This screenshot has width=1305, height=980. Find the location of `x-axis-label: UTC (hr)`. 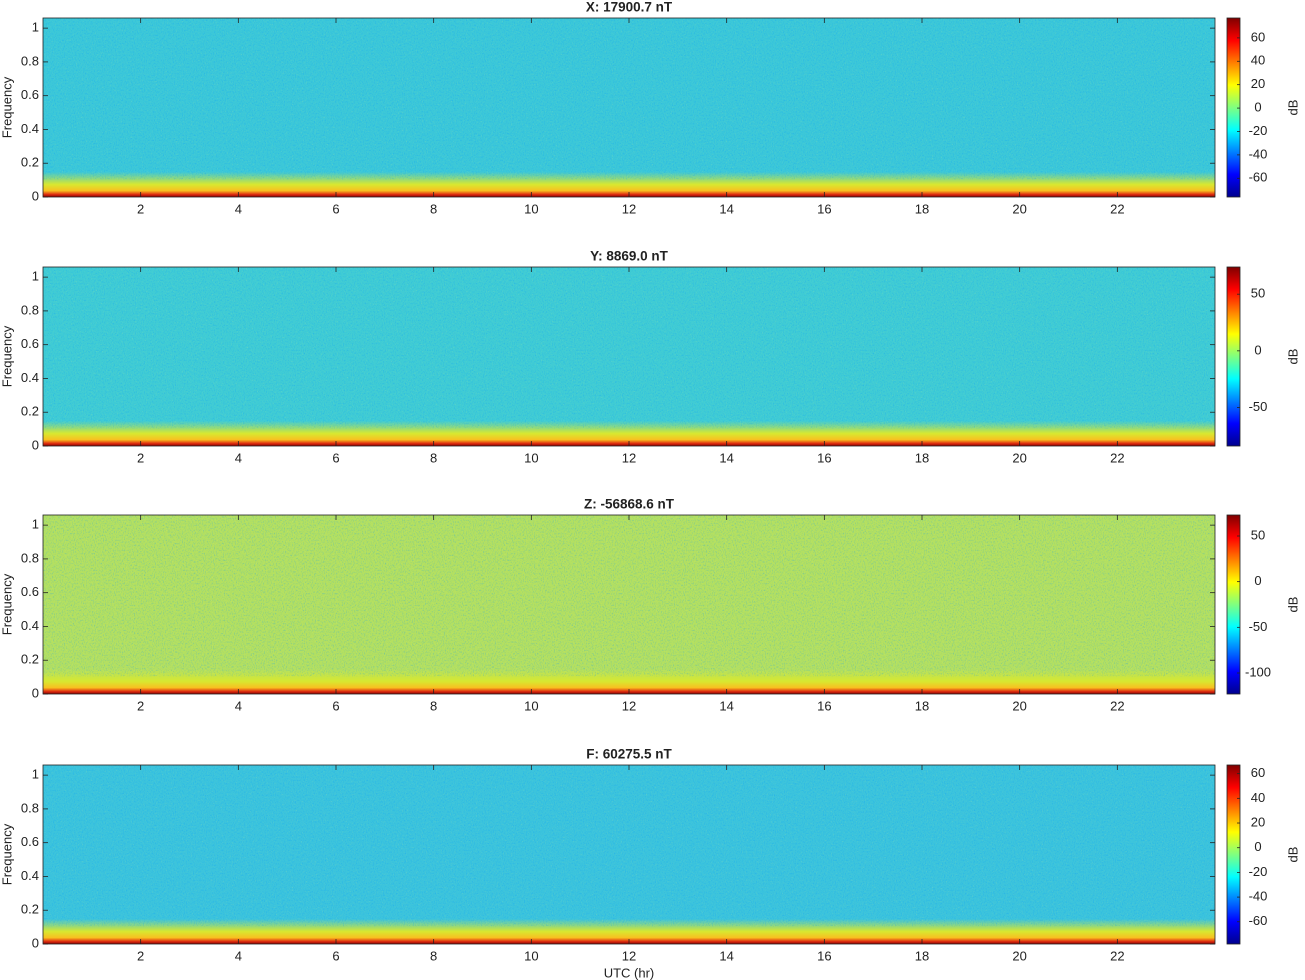

x-axis-label: UTC (hr) is located at coordinates (629, 972).